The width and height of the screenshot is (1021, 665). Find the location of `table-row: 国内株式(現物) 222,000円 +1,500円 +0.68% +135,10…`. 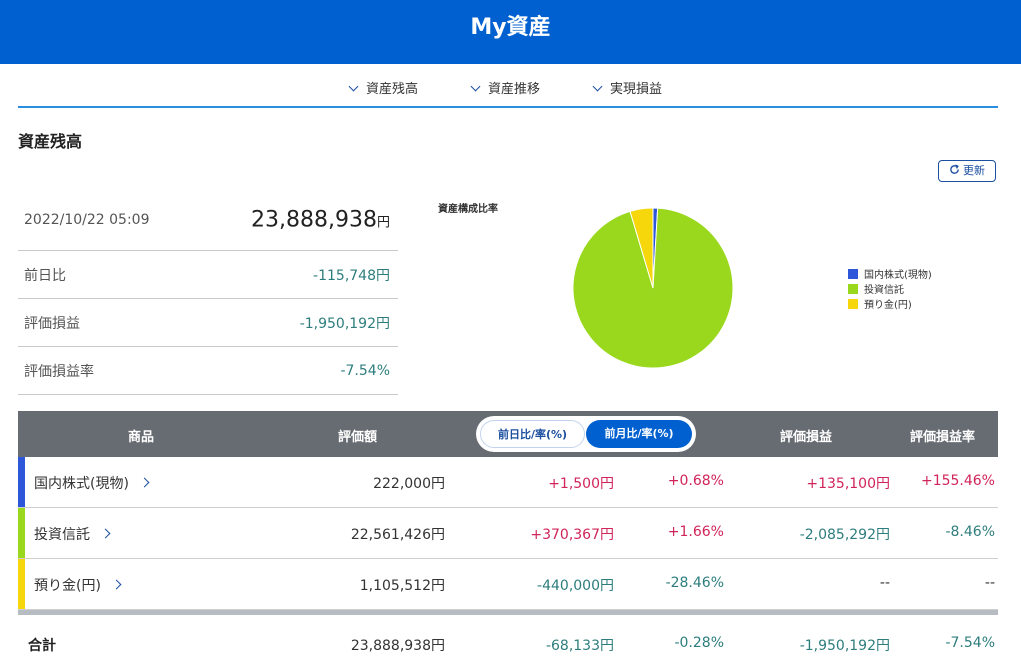

table-row: 国内株式(現物) 222,000円 +1,500円 +0.68% +135,10… is located at coordinates (508, 482).